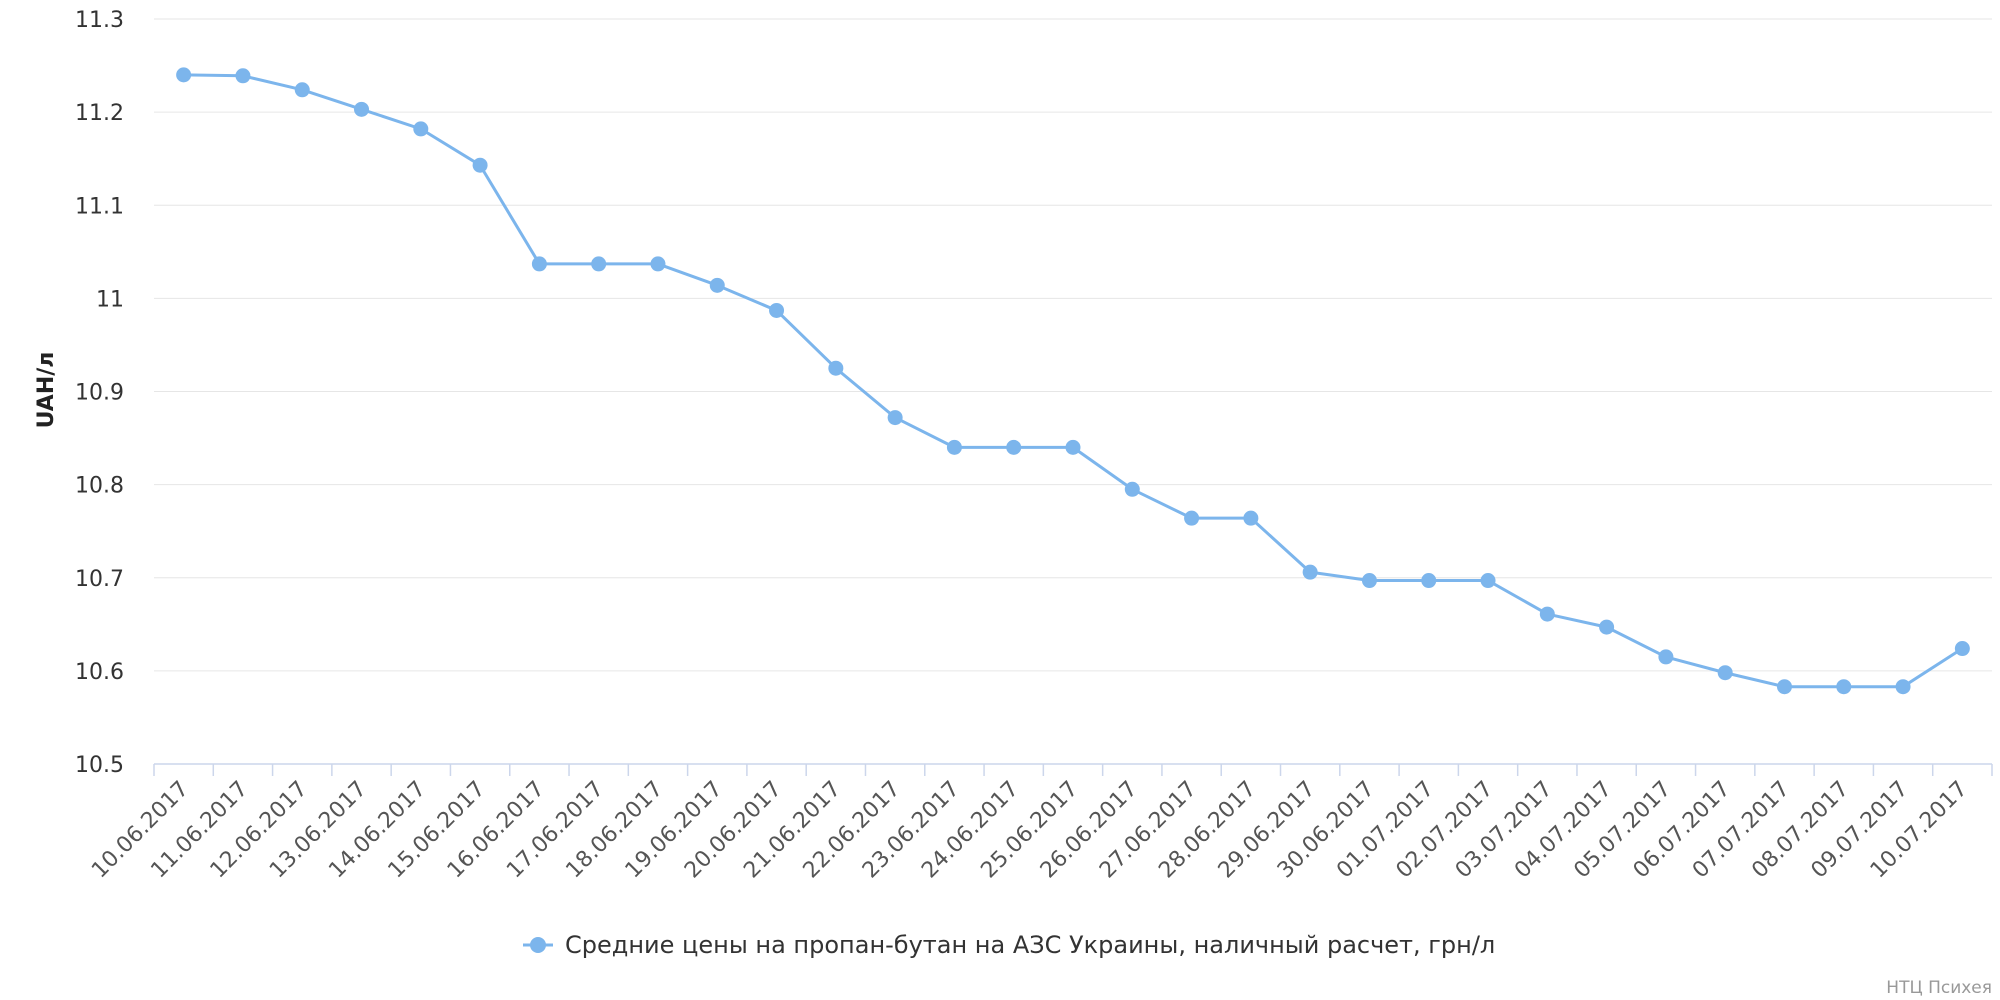  What do you see at coordinates (99, 765) in the screenshot?
I see `y-tick-label: 10.5` at bounding box center [99, 765].